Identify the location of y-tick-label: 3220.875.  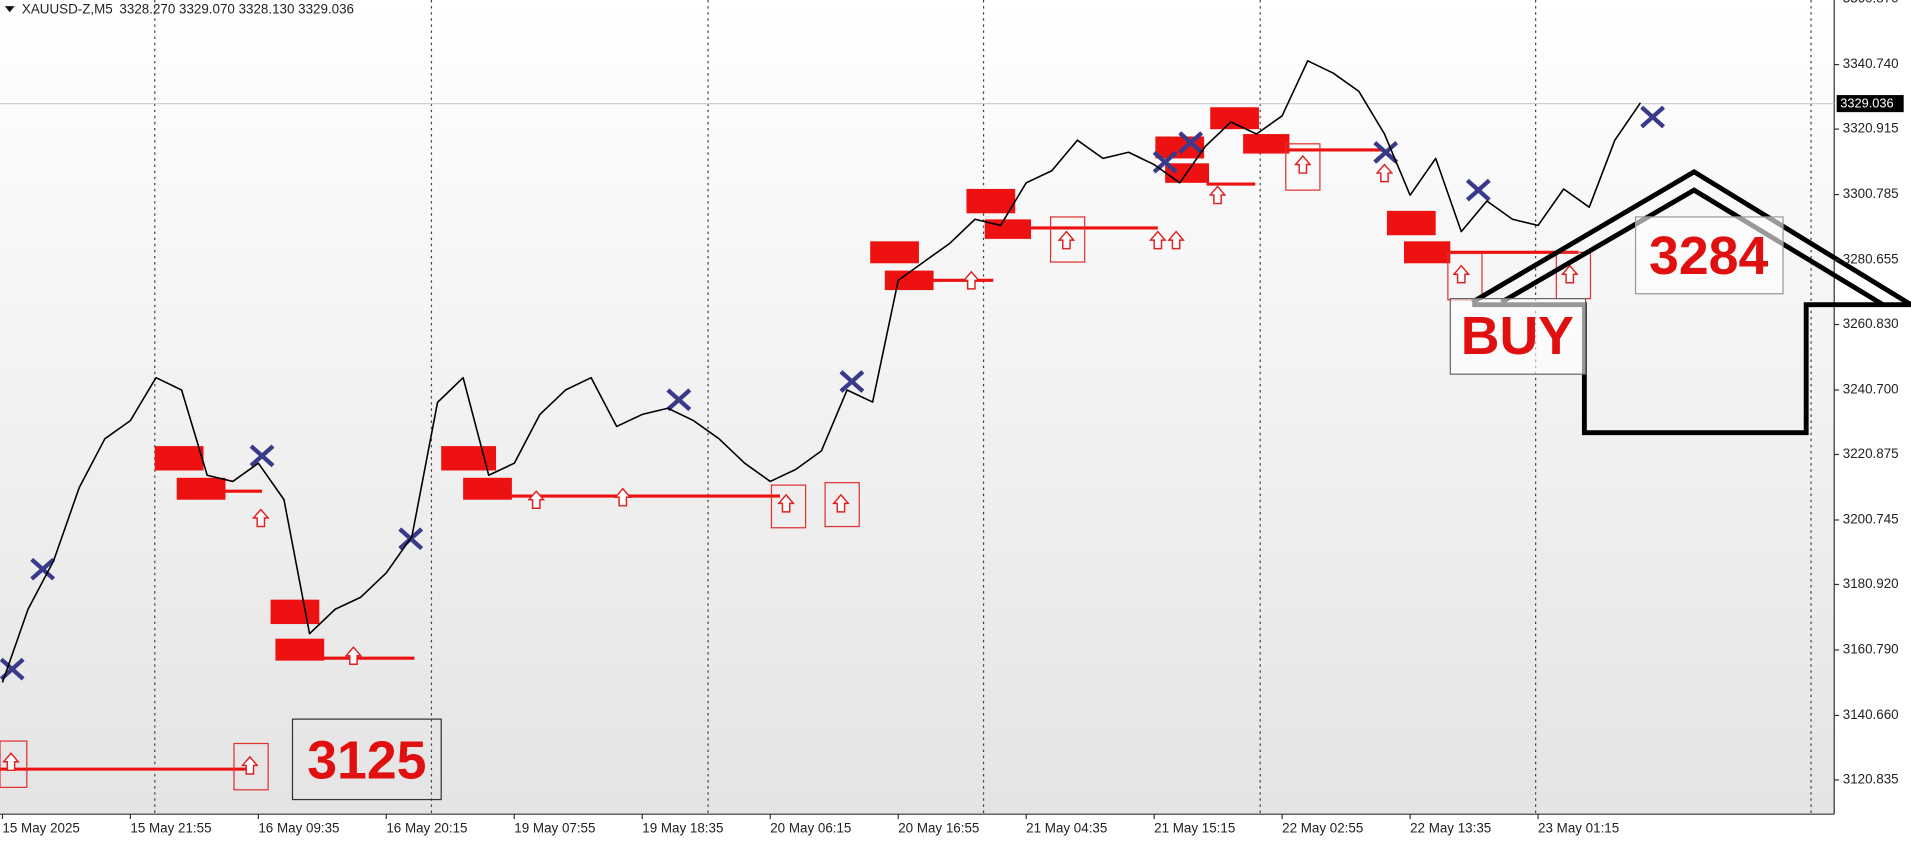
(1871, 453).